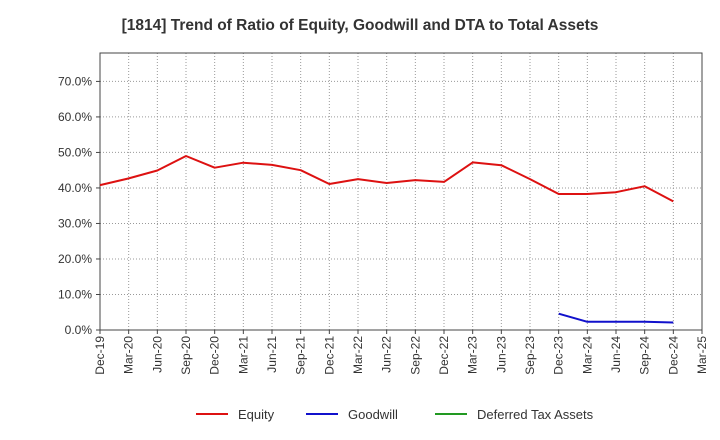  Describe the element at coordinates (243, 355) in the screenshot. I see `x-tick-label: Mar-21` at that location.